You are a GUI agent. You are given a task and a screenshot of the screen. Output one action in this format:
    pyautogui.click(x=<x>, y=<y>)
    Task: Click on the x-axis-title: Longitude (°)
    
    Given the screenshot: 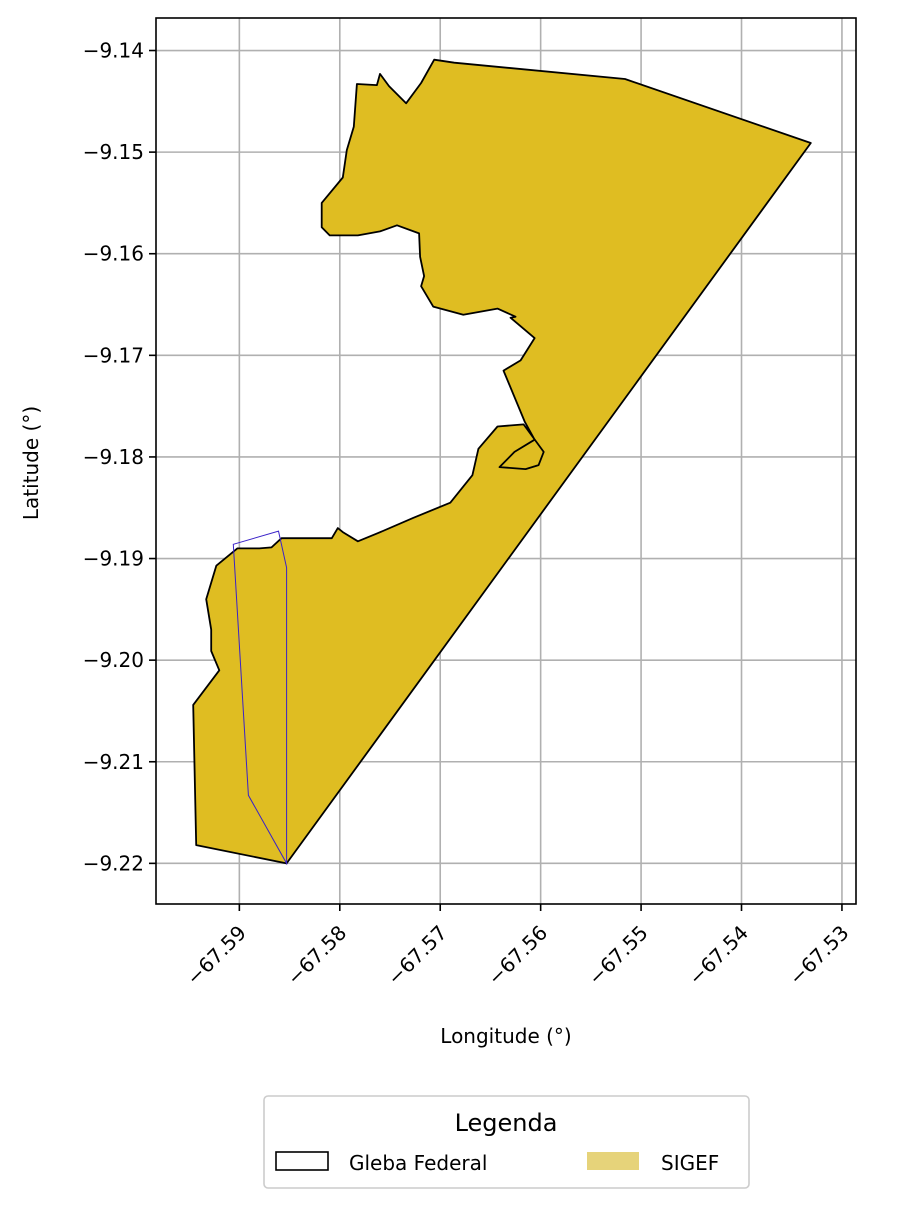 What is the action you would take?
    pyautogui.click(x=505, y=1036)
    